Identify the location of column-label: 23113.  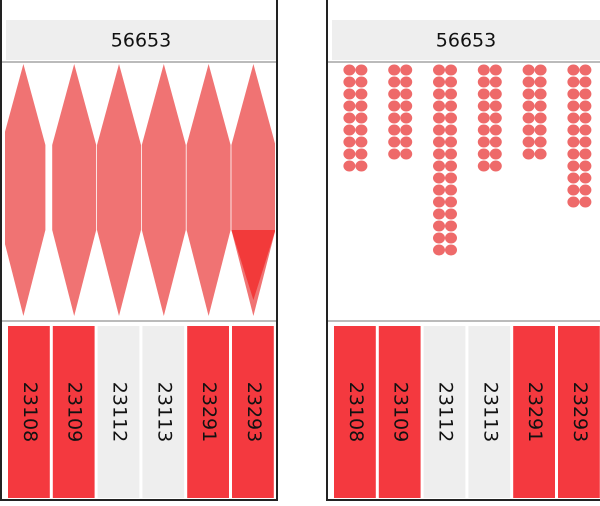
(164, 412).